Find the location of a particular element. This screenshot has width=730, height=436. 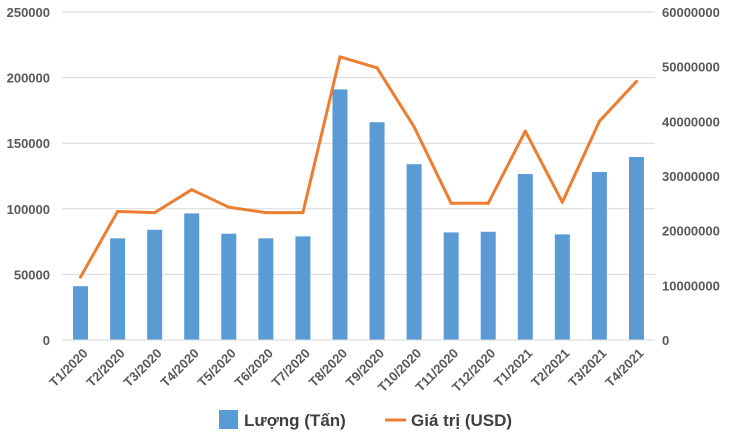

line-point-t8-2020 is located at coordinates (340, 57).